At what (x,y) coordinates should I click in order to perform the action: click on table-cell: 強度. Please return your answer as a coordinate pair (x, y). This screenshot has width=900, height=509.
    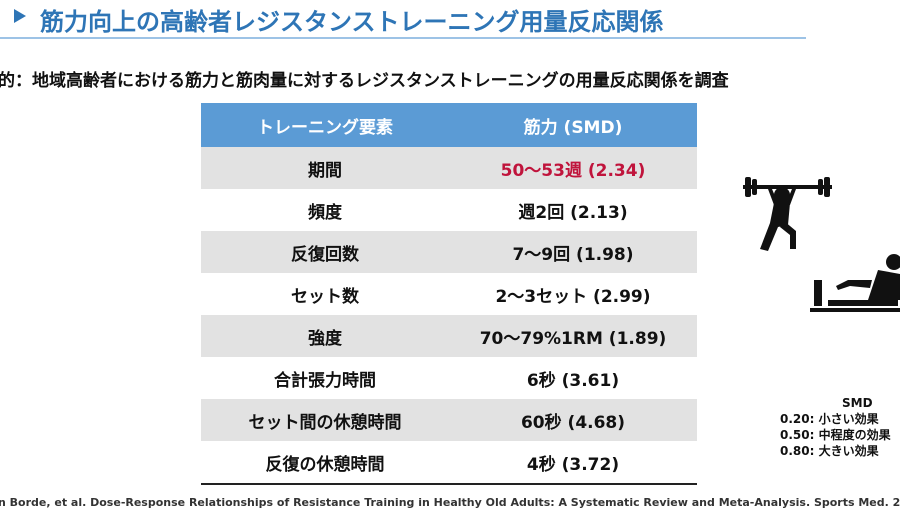
    Looking at the image, I should click on (325, 336).